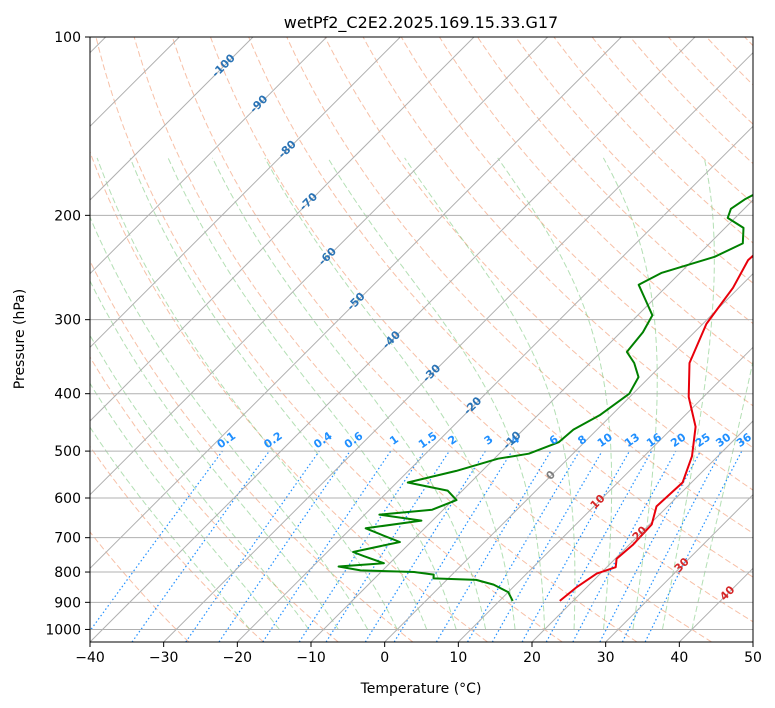 This screenshot has height=708, width=775. What do you see at coordinates (384, 658) in the screenshot?
I see `x-tick-label: 0` at bounding box center [384, 658].